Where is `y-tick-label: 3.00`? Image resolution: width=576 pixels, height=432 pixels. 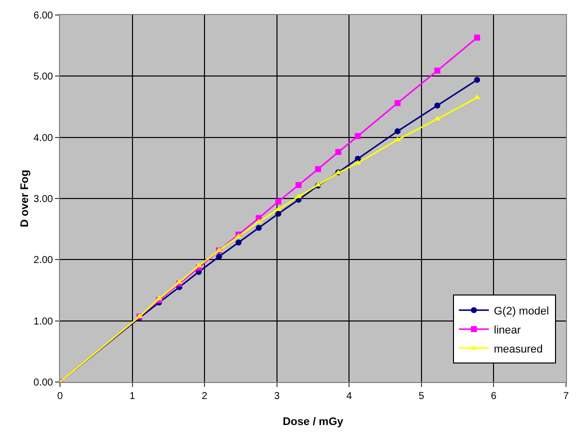 y-tick-label: 3.00 is located at coordinates (44, 199).